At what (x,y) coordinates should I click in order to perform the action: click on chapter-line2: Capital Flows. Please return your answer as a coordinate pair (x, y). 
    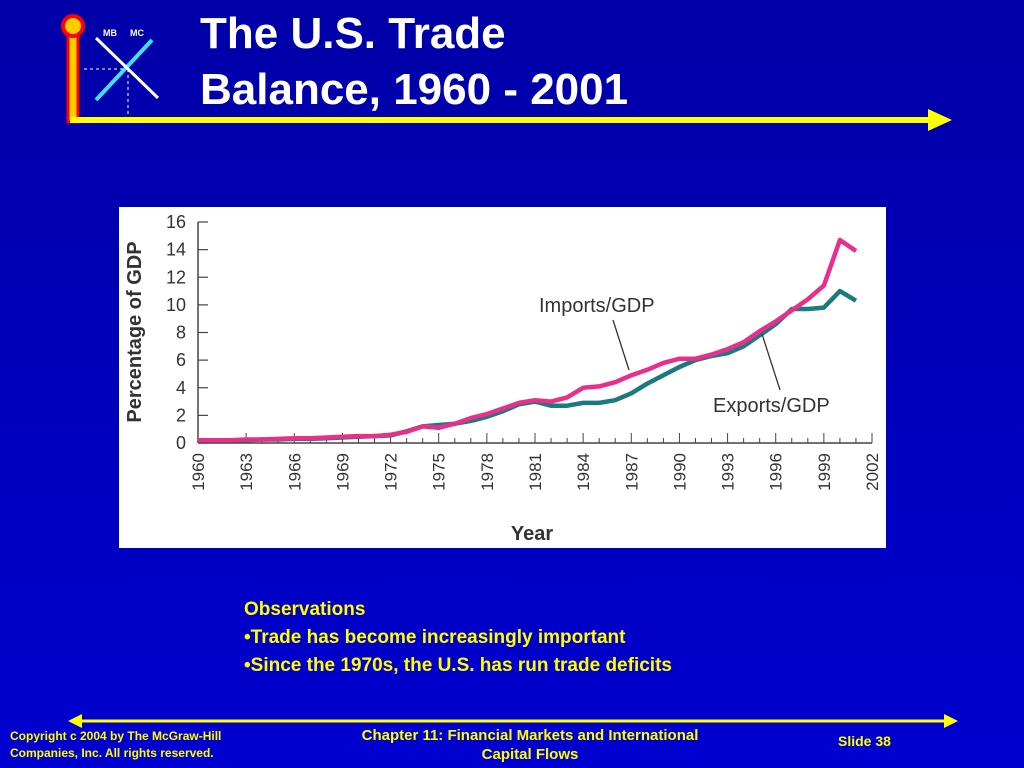
    Looking at the image, I should click on (530, 754).